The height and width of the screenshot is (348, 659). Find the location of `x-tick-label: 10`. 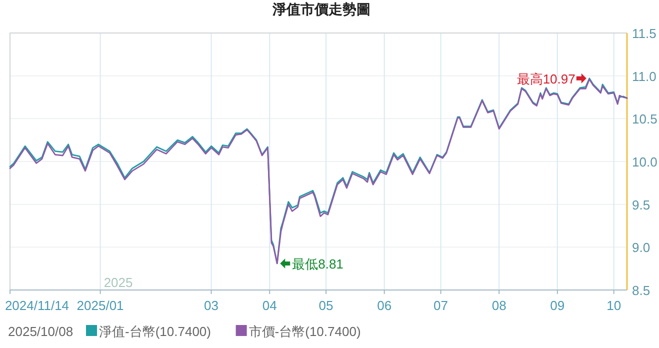

x-tick-label: 10 is located at coordinates (614, 305).